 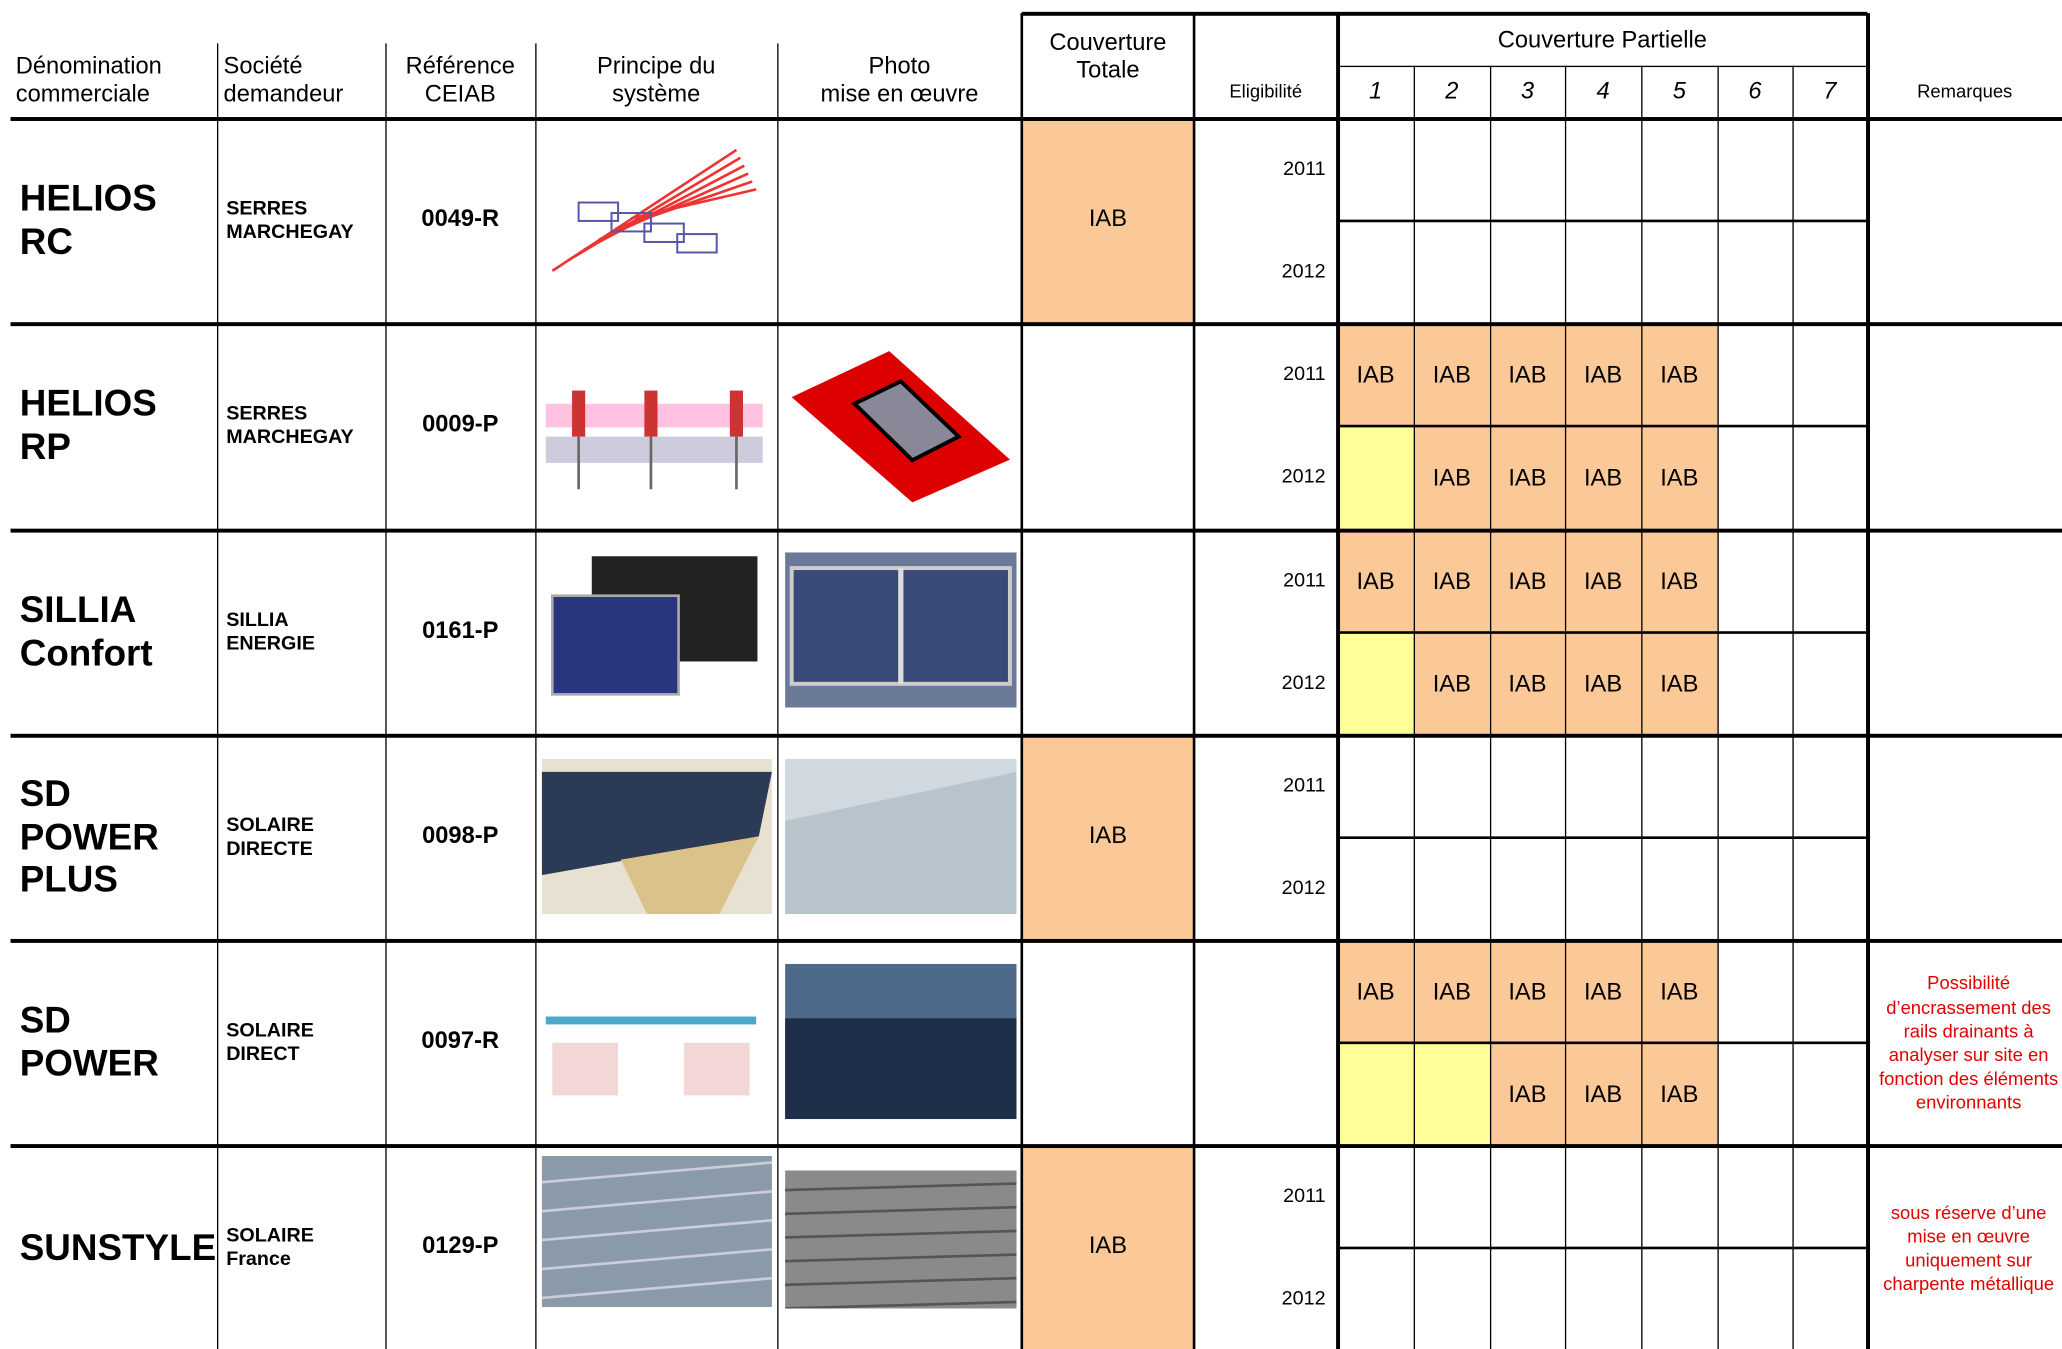 I want to click on company-name: SILLIA ENERGIE, so click(x=270, y=631).